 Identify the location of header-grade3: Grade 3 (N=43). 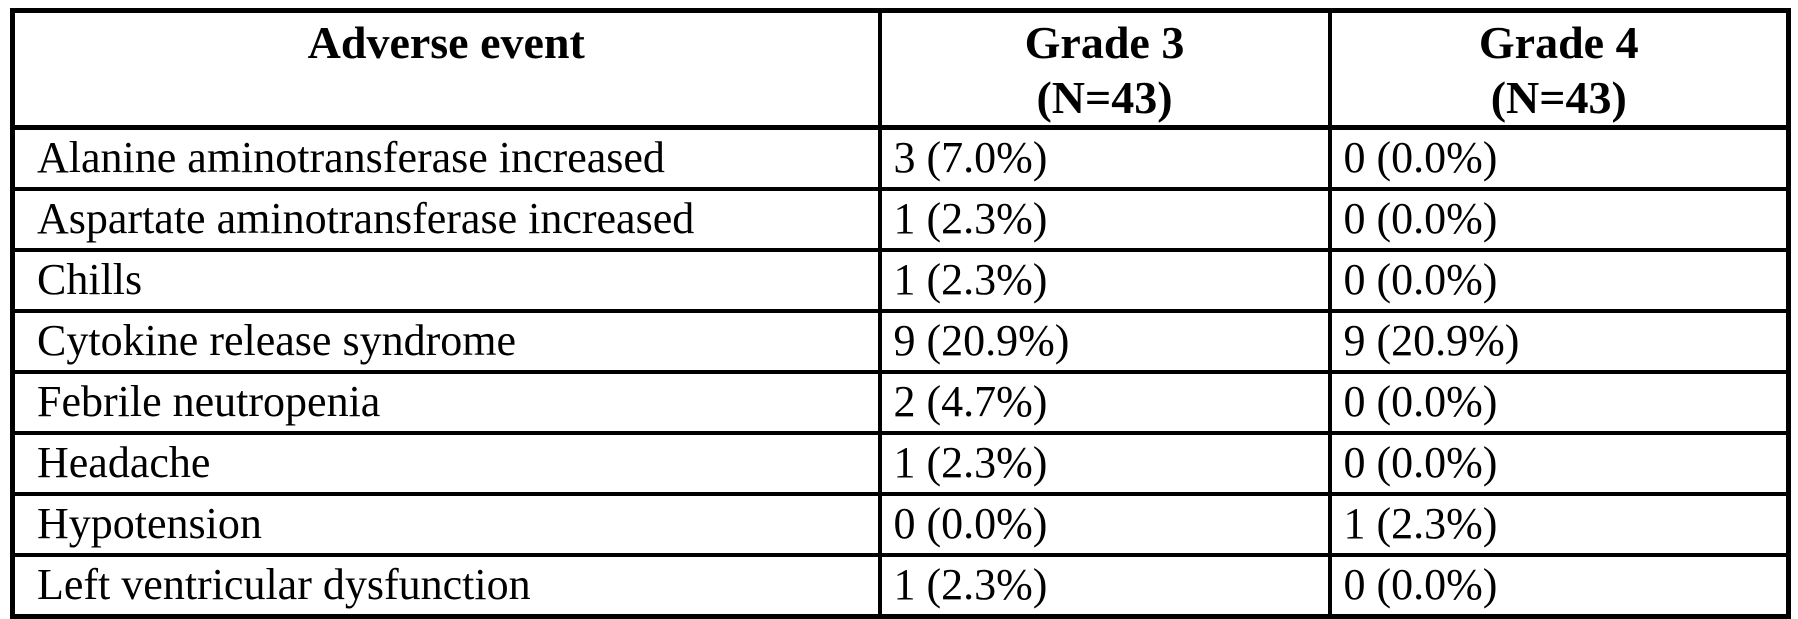
(1104, 69).